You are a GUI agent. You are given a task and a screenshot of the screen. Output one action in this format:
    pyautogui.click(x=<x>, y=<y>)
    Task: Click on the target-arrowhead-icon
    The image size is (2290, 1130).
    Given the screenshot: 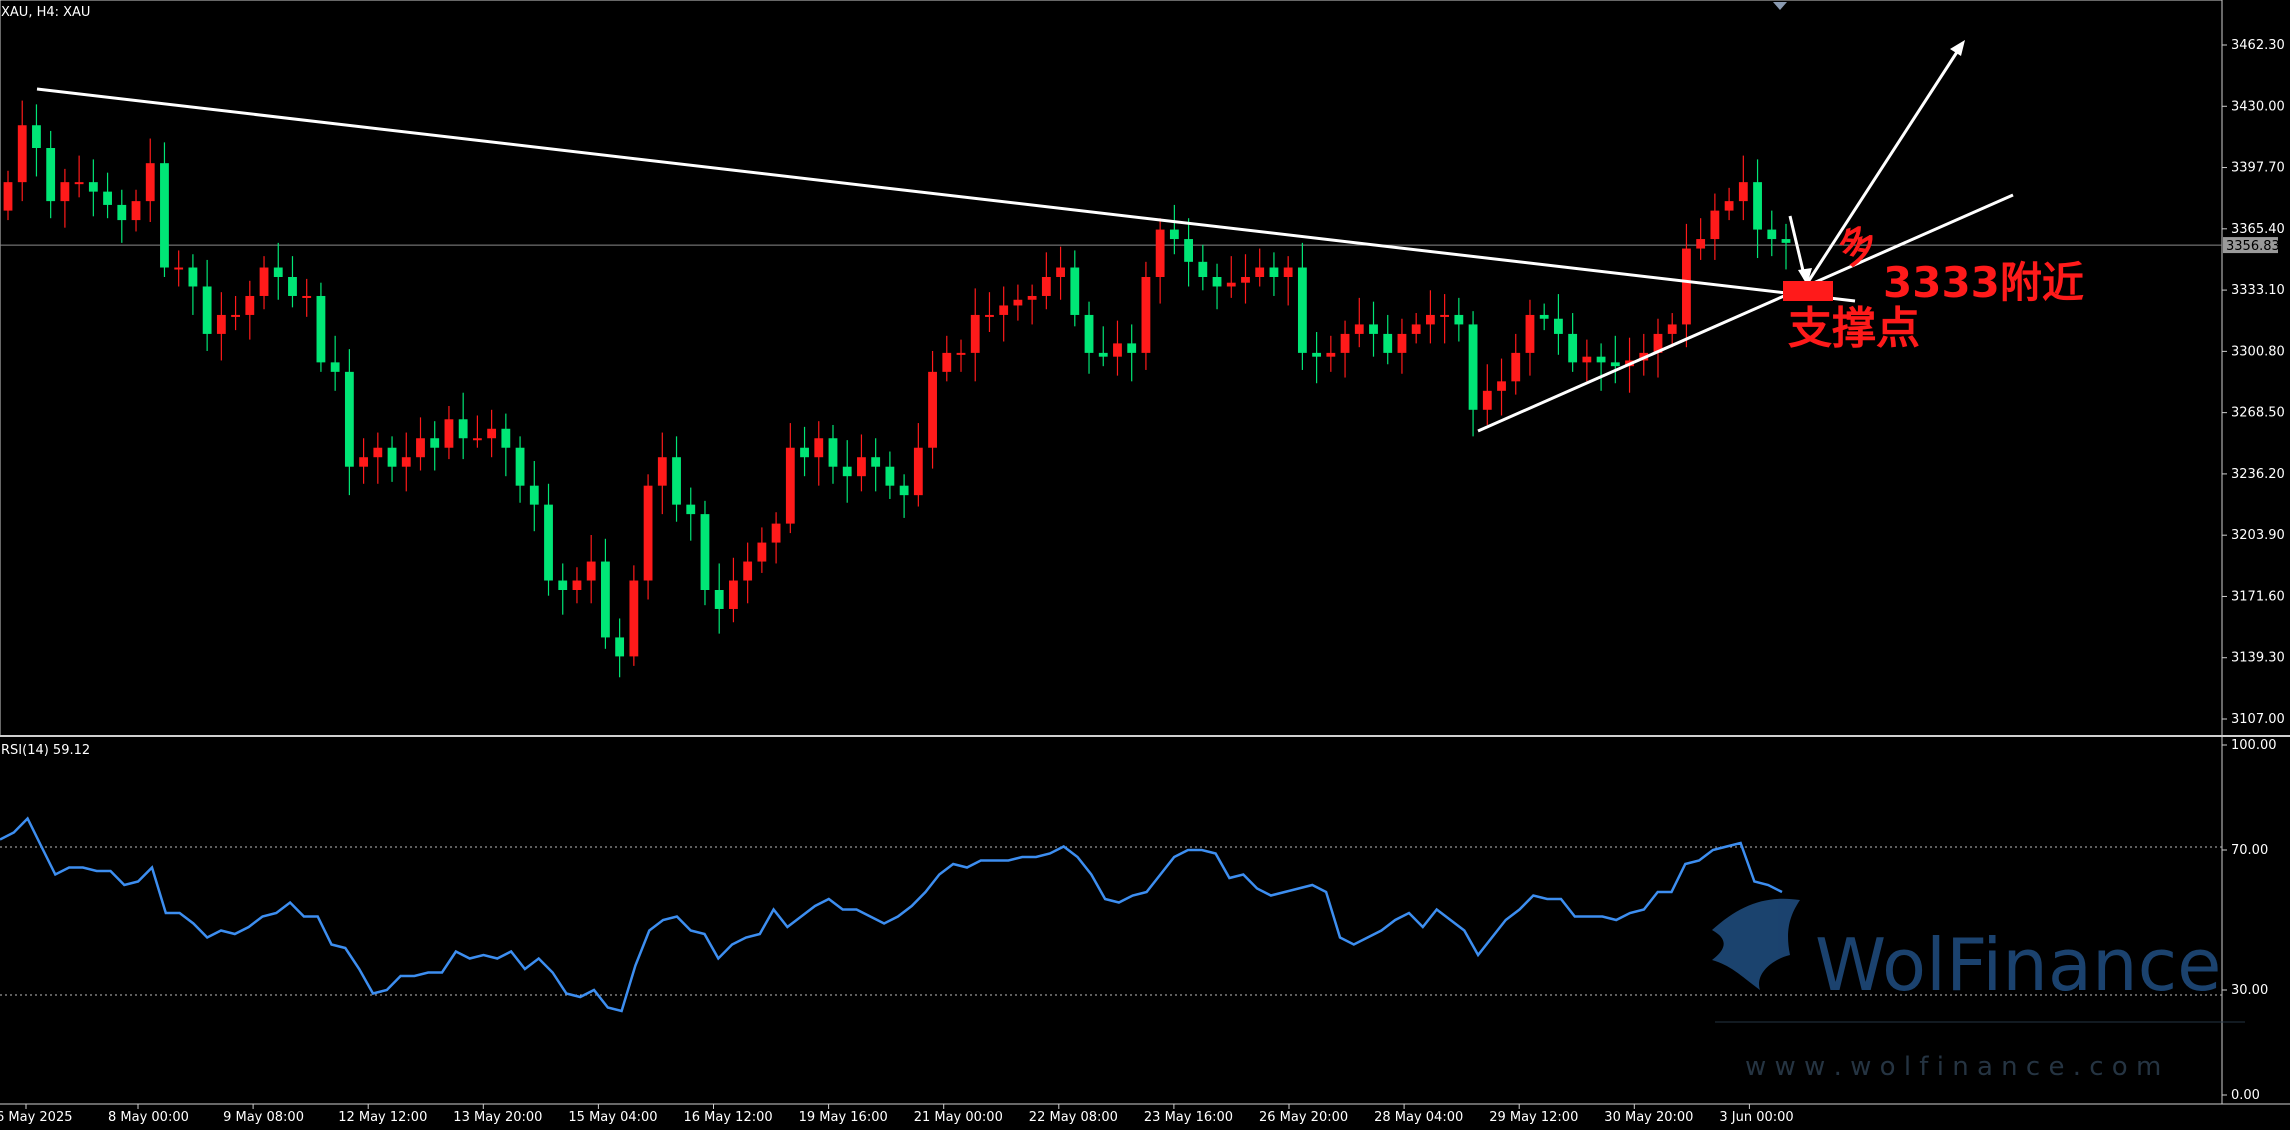 What is the action you would take?
    pyautogui.click(x=1957, y=48)
    